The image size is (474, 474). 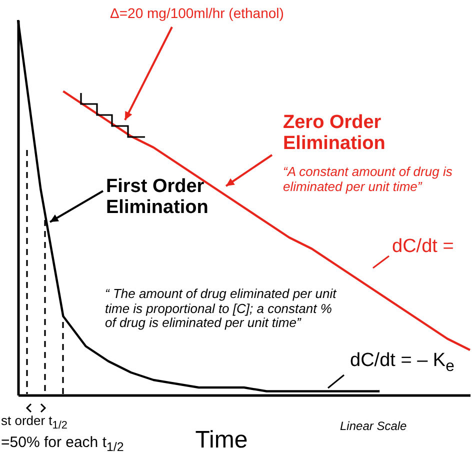 What do you see at coordinates (368, 179) in the screenshot?
I see `annotation: “A constant amount of drug is eliminated per unit time”` at bounding box center [368, 179].